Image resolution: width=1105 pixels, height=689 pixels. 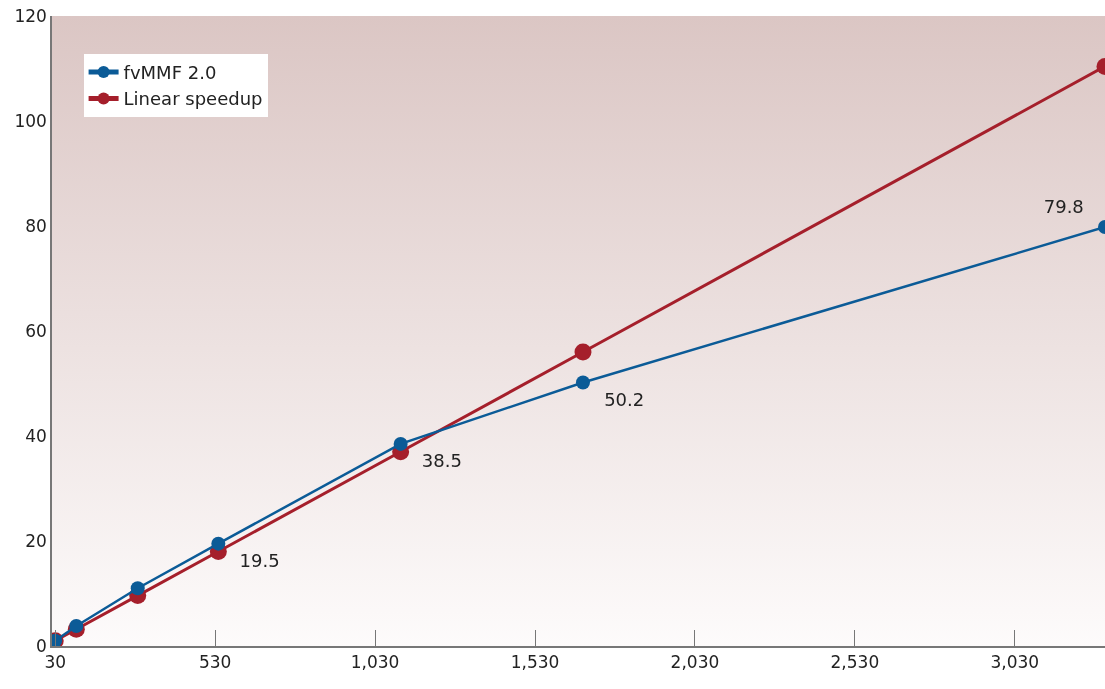 I want to click on data-label: 19.5, so click(x=260, y=560).